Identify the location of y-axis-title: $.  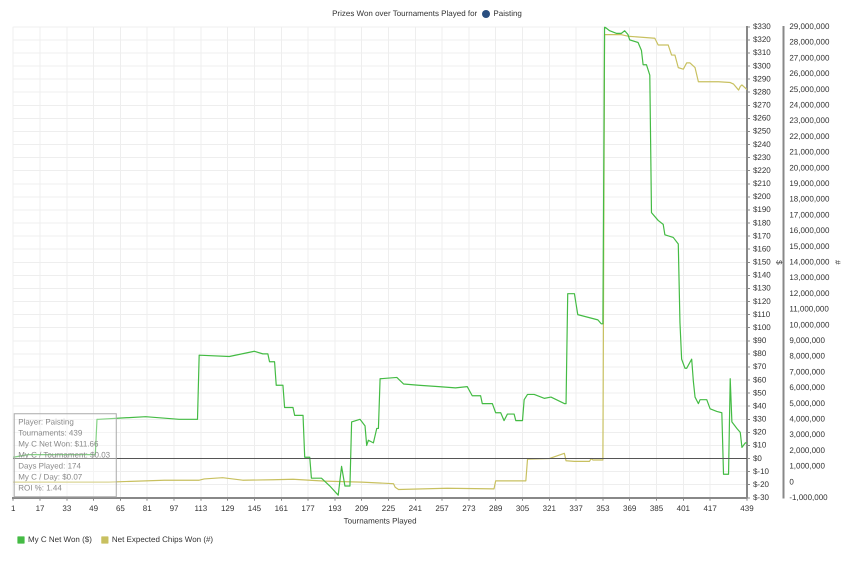
(779, 263).